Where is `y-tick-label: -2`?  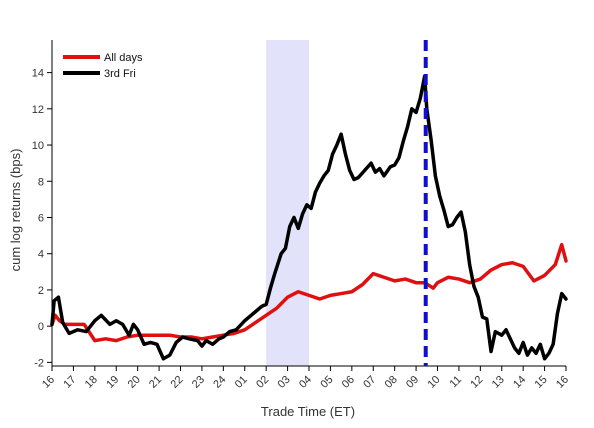 y-tick-label: -2 is located at coordinates (39, 363).